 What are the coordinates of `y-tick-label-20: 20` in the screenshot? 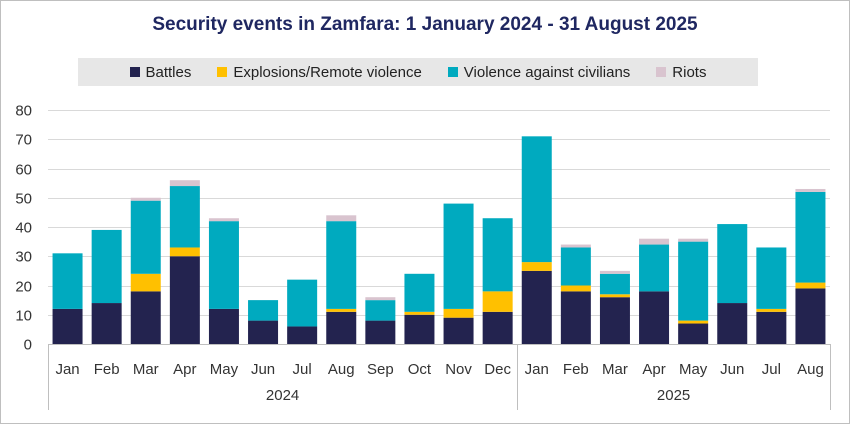 It's located at (23, 287).